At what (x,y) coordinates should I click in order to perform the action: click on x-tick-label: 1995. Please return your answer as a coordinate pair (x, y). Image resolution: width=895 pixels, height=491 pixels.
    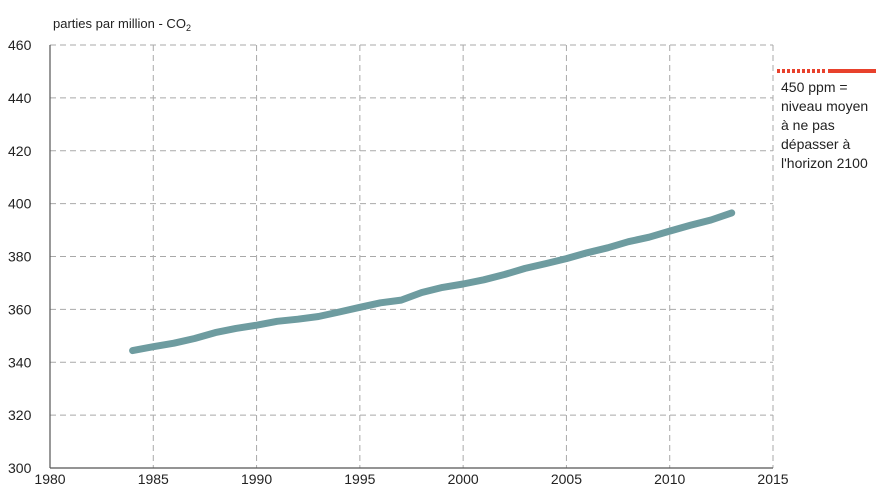
    Looking at the image, I should click on (359, 479).